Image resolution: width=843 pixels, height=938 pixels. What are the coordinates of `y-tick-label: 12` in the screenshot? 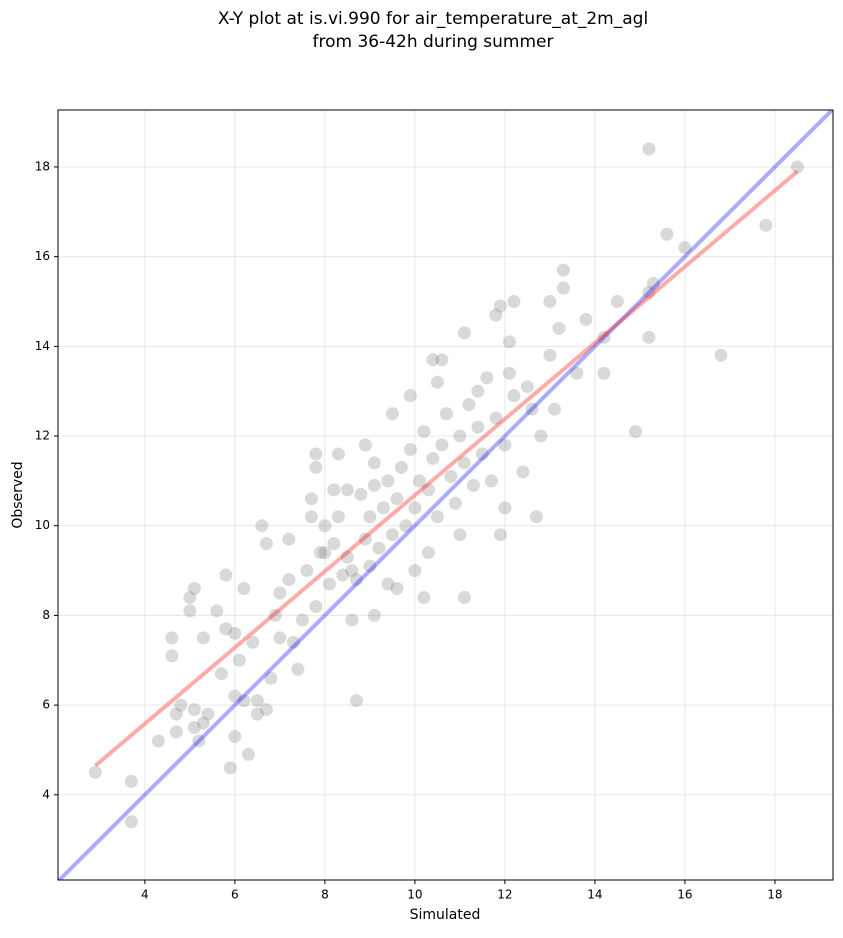 It's located at (42, 436).